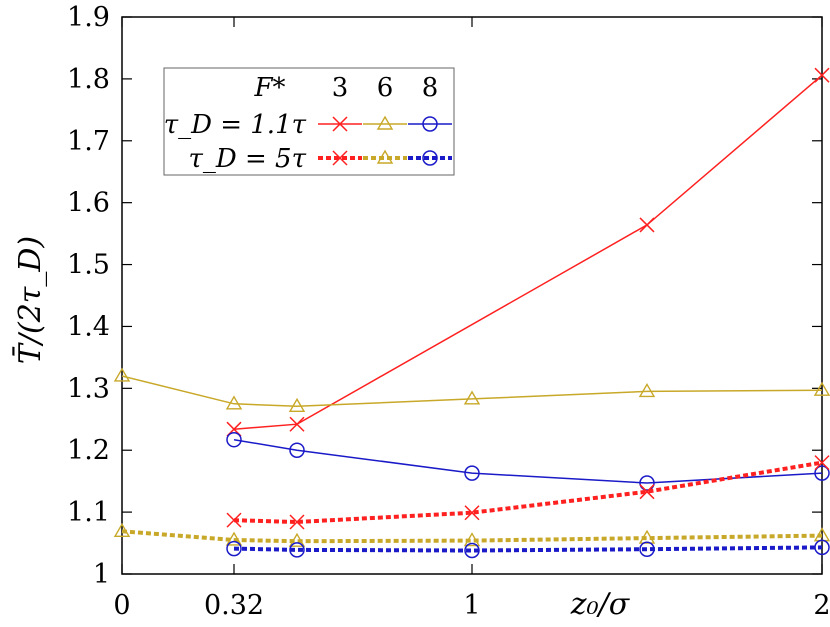 The width and height of the screenshot is (830, 627). Describe the element at coordinates (821, 605) in the screenshot. I see `x-tick-label: 2` at that location.